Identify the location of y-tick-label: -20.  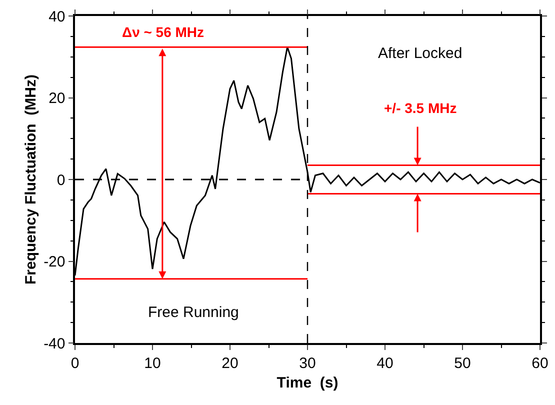
(55, 262).